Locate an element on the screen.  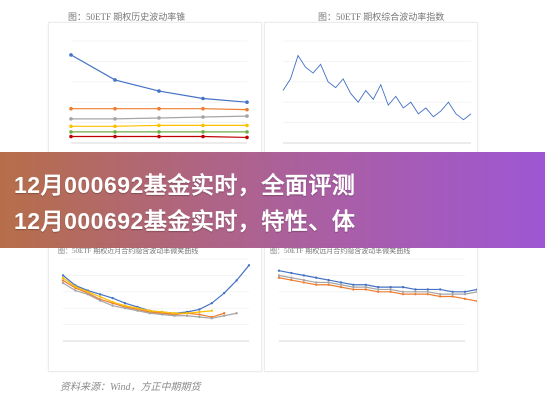
panel-far-smile is located at coordinates (390, 308).